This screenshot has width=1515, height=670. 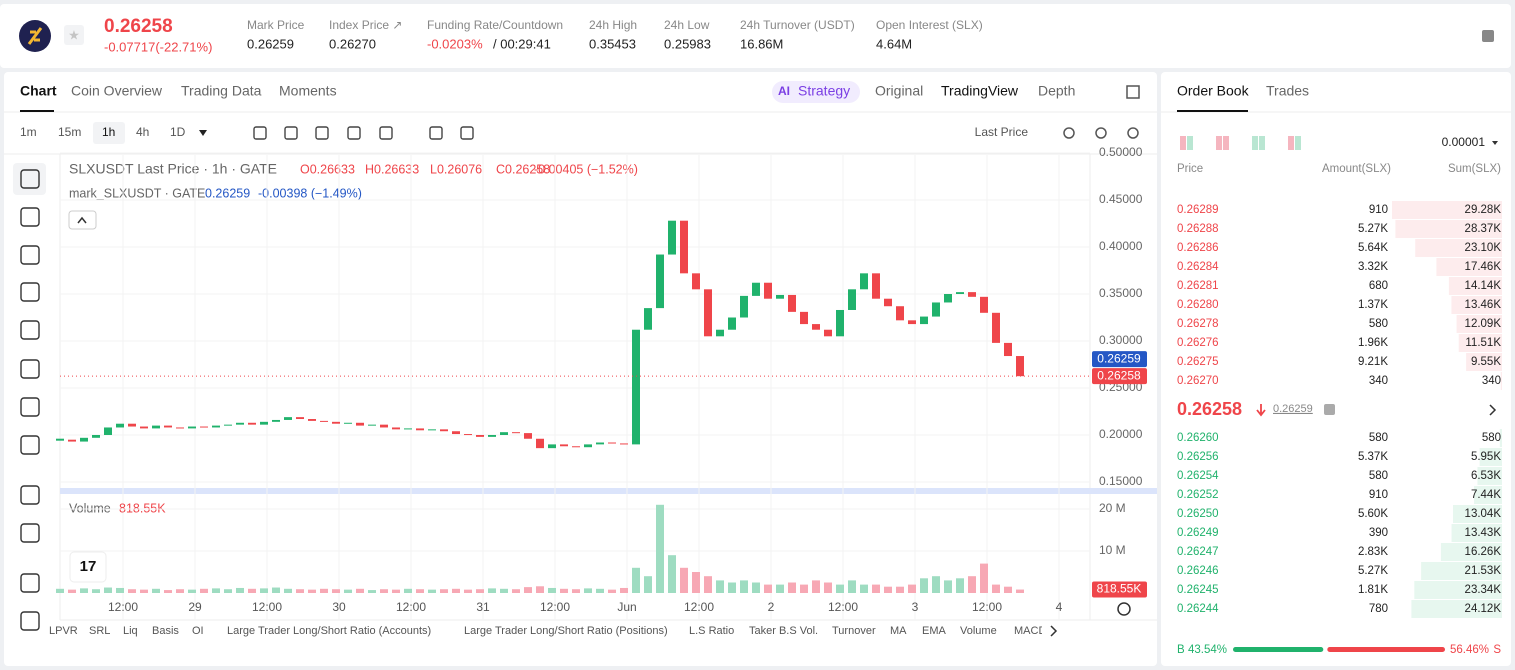 I want to click on indicator: L.S Ratio, so click(x=711, y=631).